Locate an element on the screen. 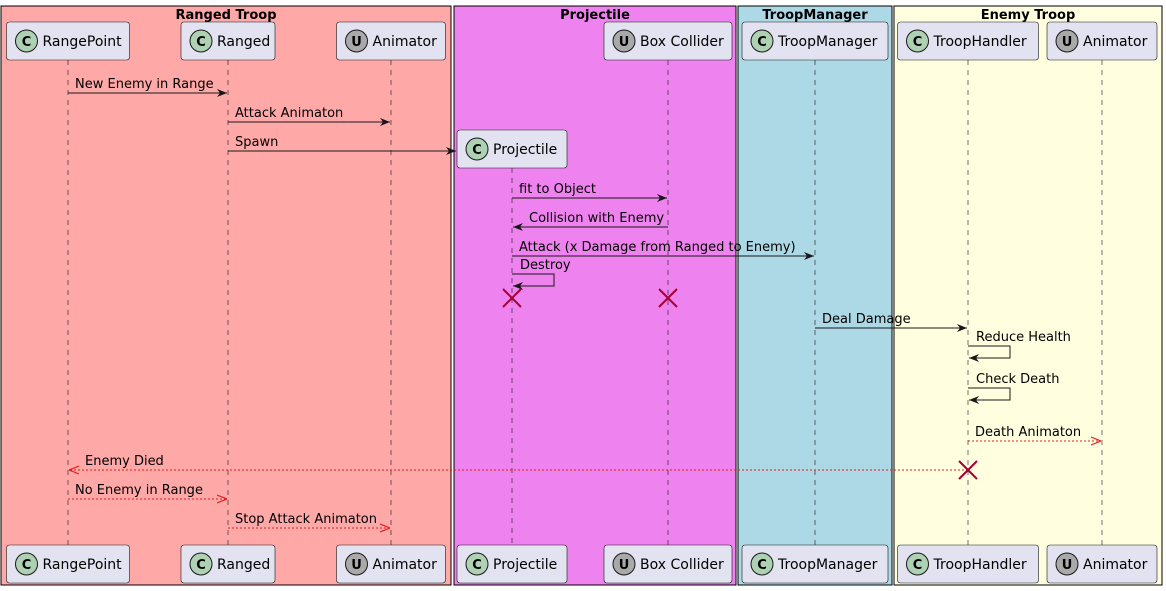 Image resolution: width=1166 pixels, height=591 pixels. participant-troophandler-bottom: C TroopHandler is located at coordinates (968, 564).